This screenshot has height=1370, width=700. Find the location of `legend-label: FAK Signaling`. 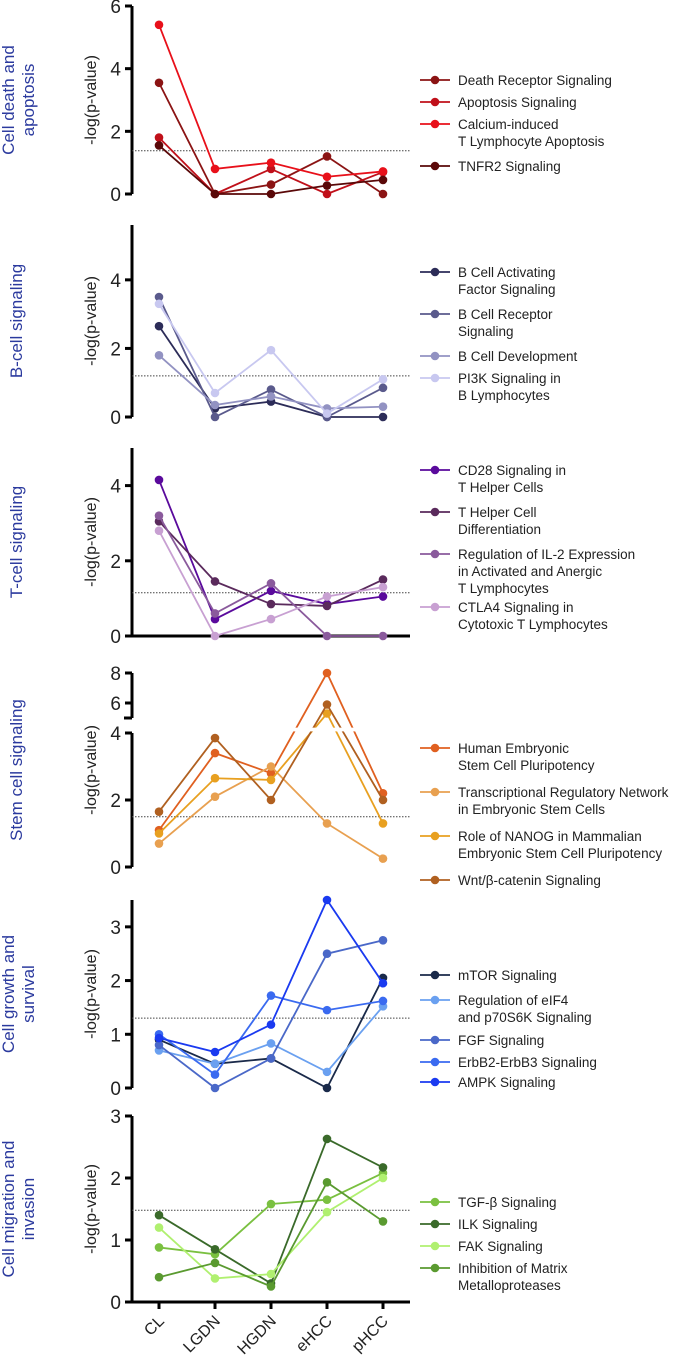

legend-label: FAK Signaling is located at coordinates (500, 1246).